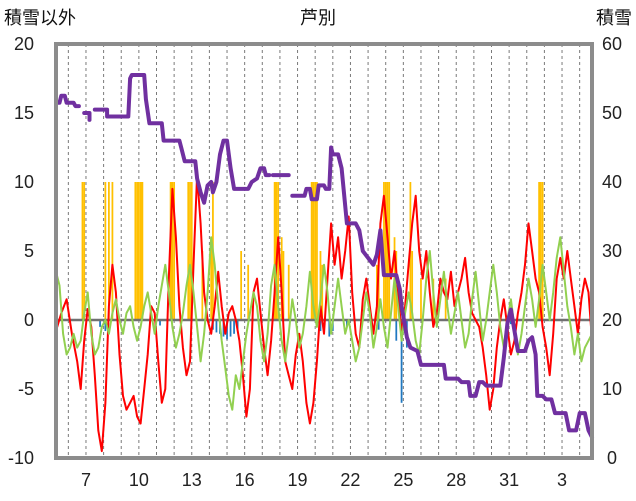  Describe the element at coordinates (24, 44) in the screenshot. I see `left-tick-label: 20` at that location.